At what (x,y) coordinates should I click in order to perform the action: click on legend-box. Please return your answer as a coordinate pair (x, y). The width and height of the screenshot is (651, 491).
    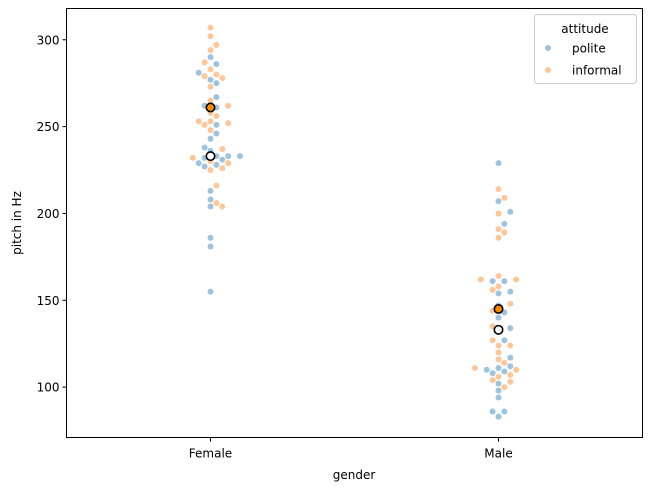
    Looking at the image, I should click on (585, 49).